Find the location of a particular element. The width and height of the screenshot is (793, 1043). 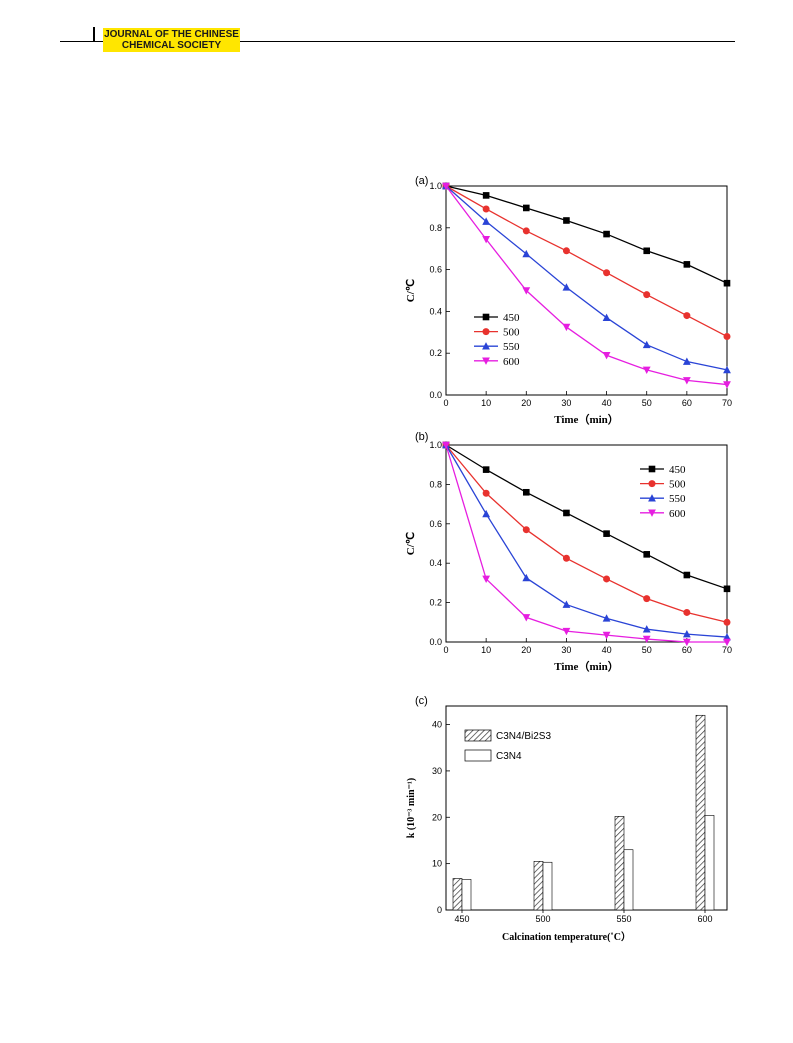

chart-c-panel-label: (c) is located at coordinates (421, 701).